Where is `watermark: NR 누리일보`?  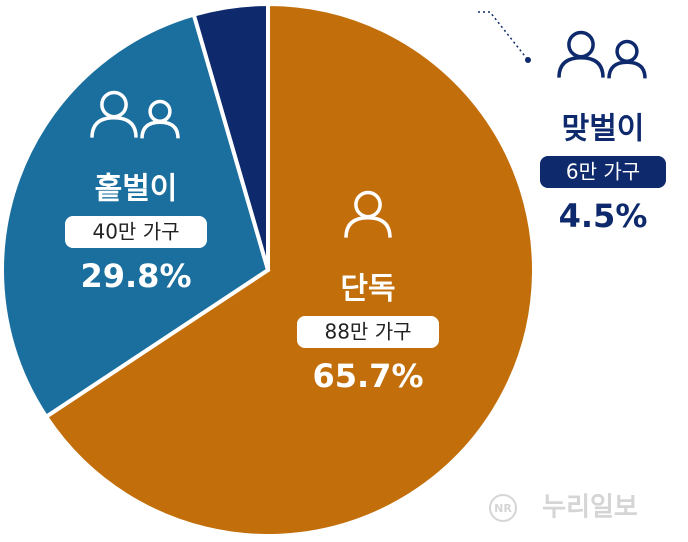 watermark: NR 누리일보 is located at coordinates (563, 508).